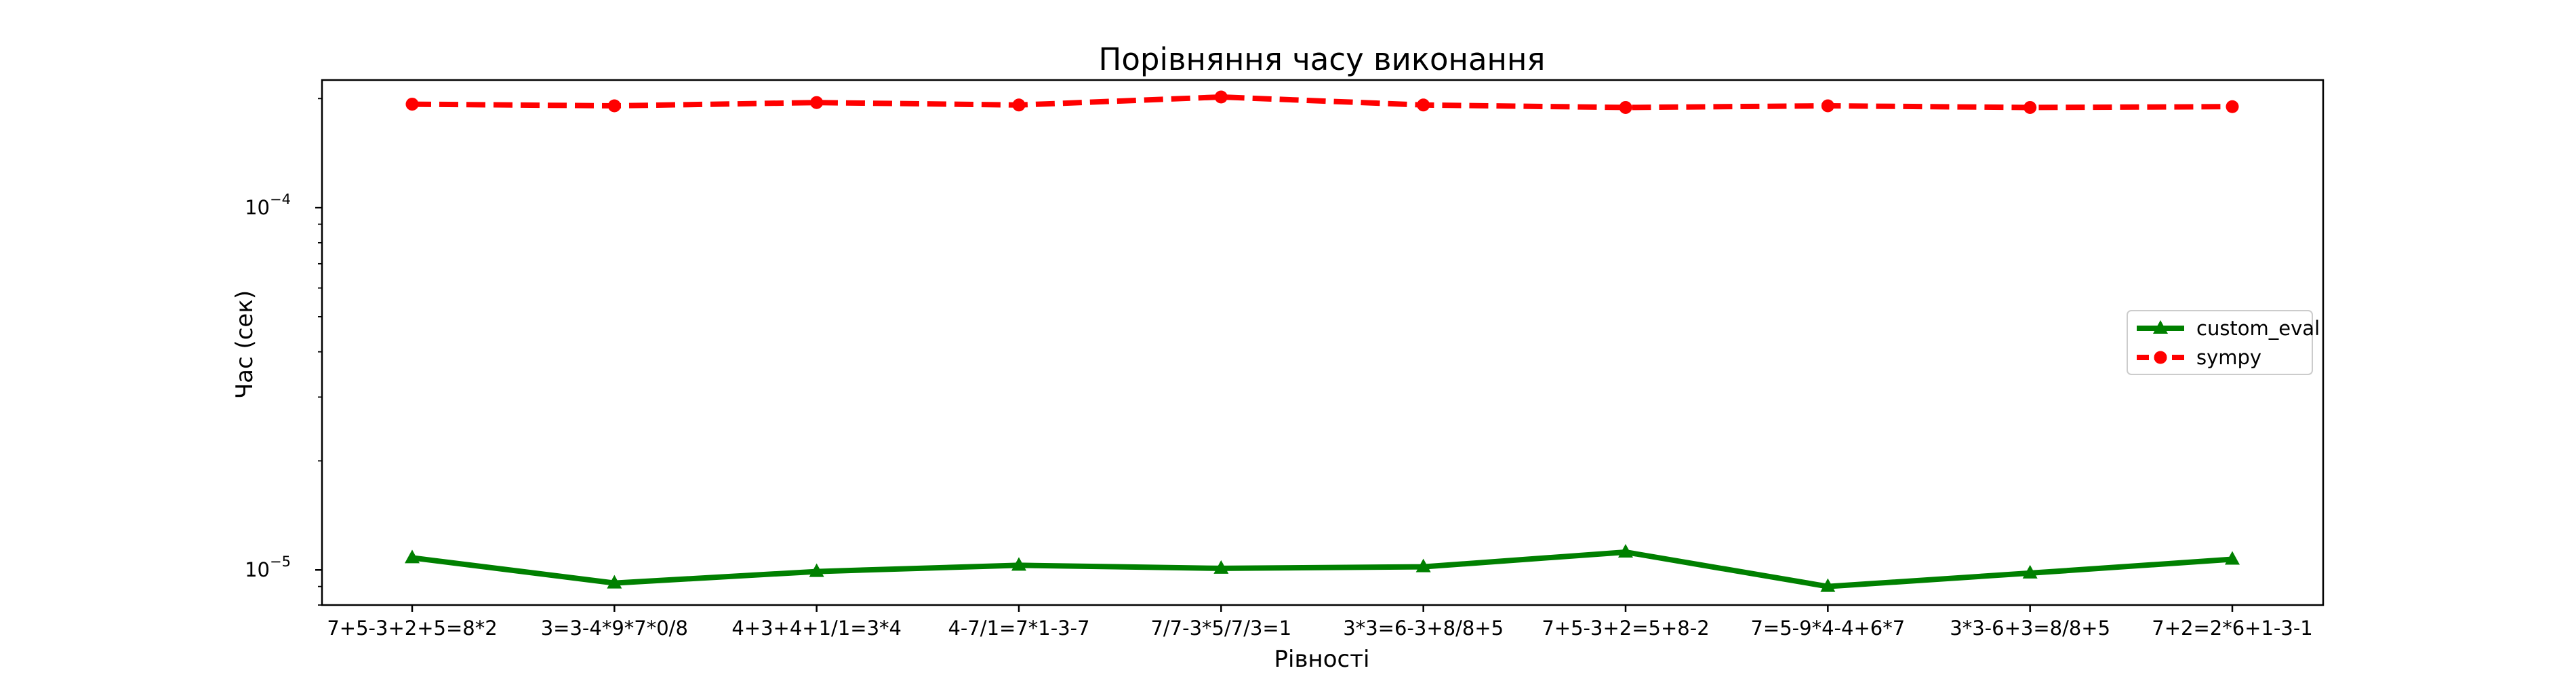 The image size is (2576, 681). What do you see at coordinates (1018, 628) in the screenshot?
I see `x-tick-label: 4-7/1=7*1-3-7` at bounding box center [1018, 628].